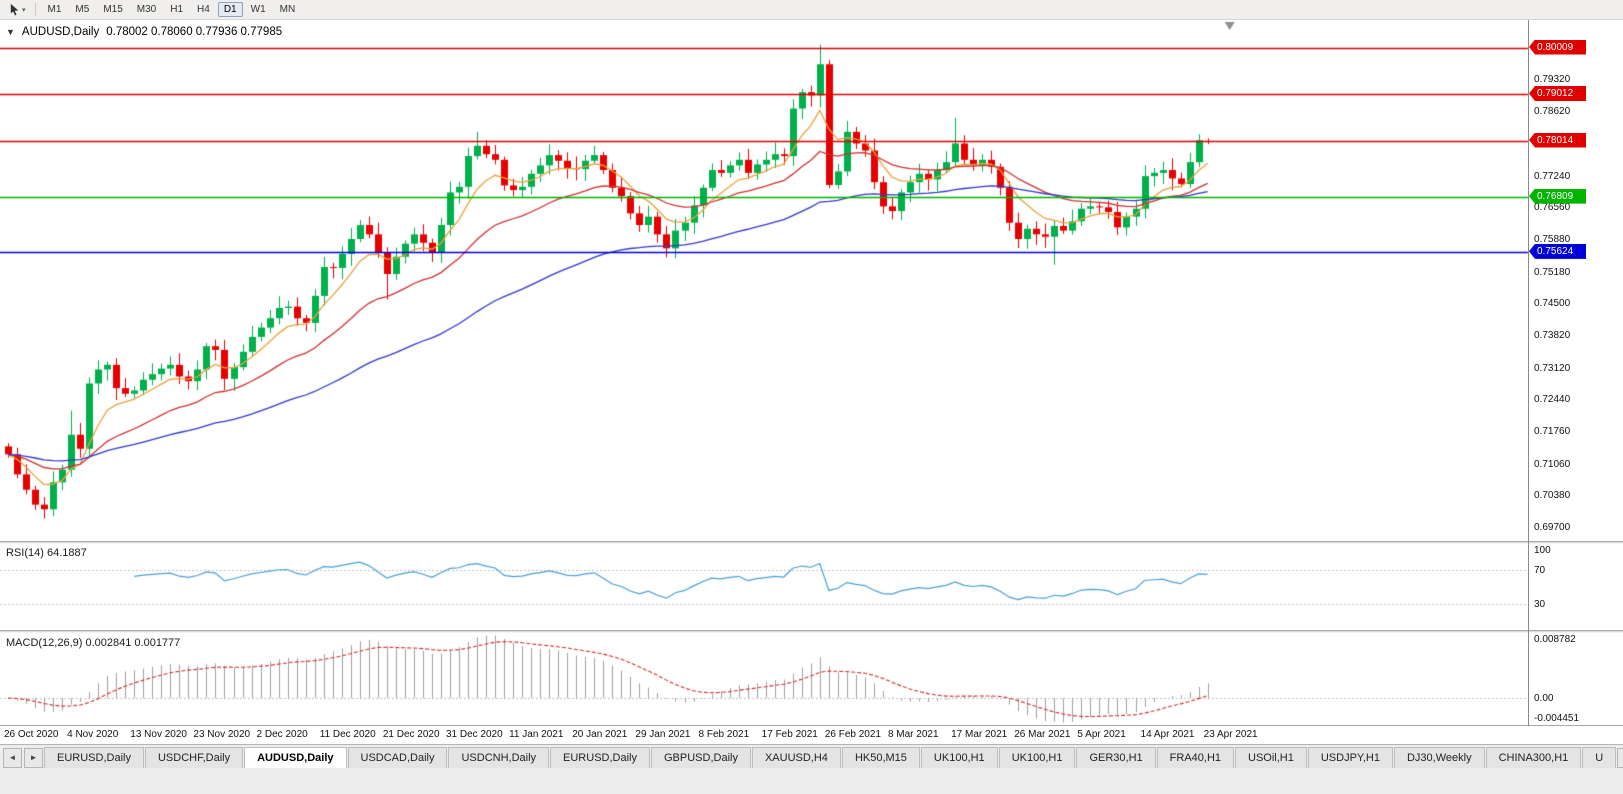  What do you see at coordinates (347, 734) in the screenshot?
I see `date-label: 11 Dec 2020` at bounding box center [347, 734].